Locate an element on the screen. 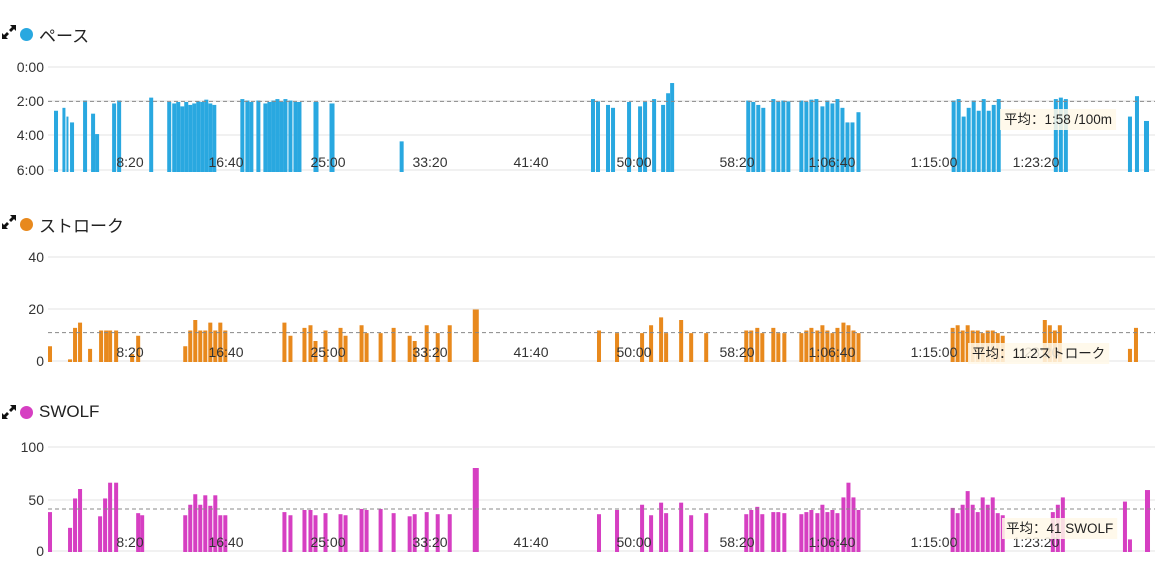 The width and height of the screenshot is (1170, 587). expand-icon is located at coordinates (9, 222).